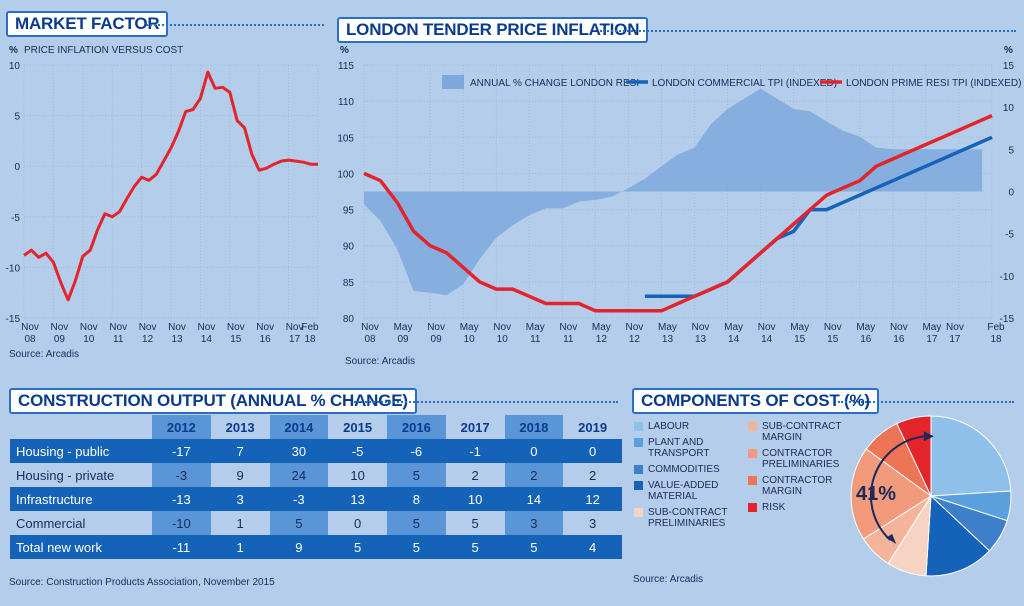 This screenshot has height=606, width=1024. I want to click on table-cell: -3, so click(181, 475).